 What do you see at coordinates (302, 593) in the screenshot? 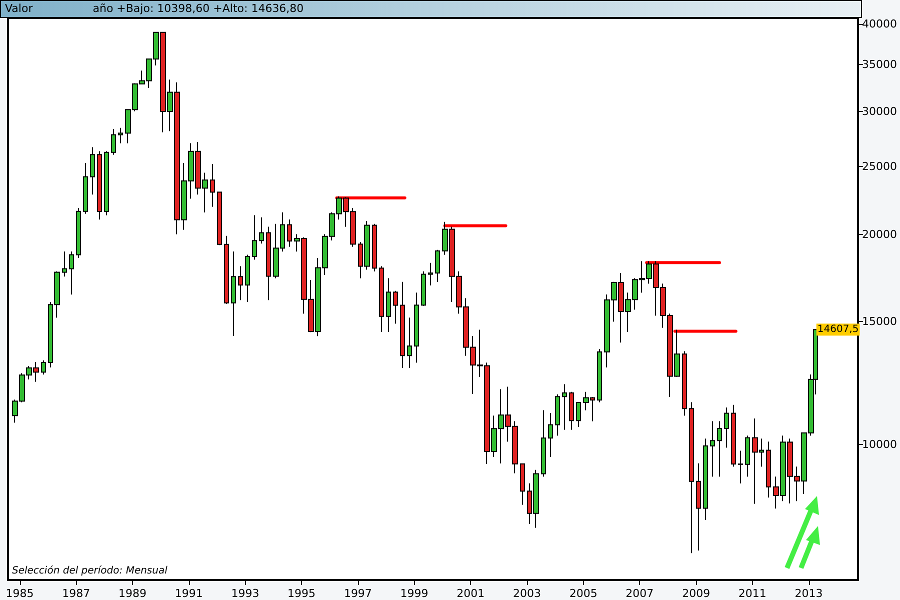
I see `x-tick-label: 1995` at bounding box center [302, 593].